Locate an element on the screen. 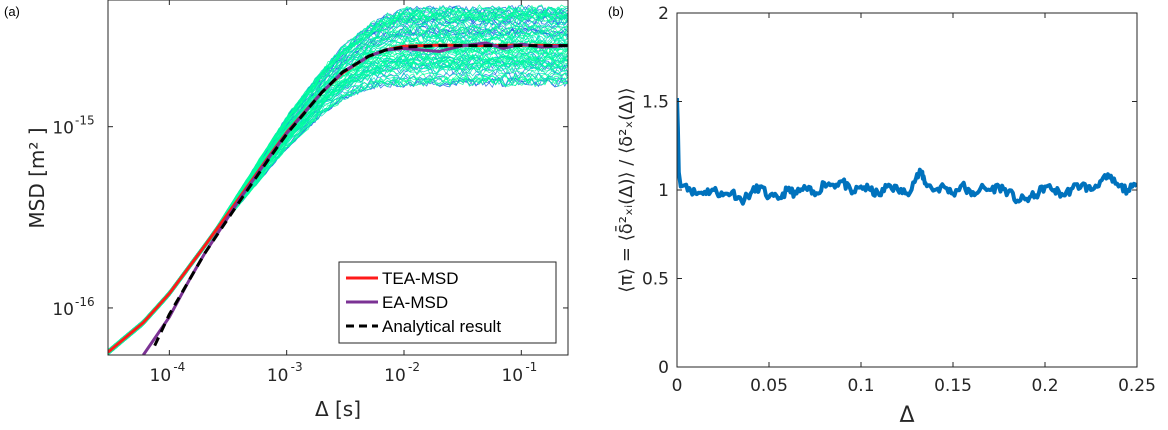 The height and width of the screenshot is (430, 1168). y-tick-label: 0 is located at coordinates (663, 368).